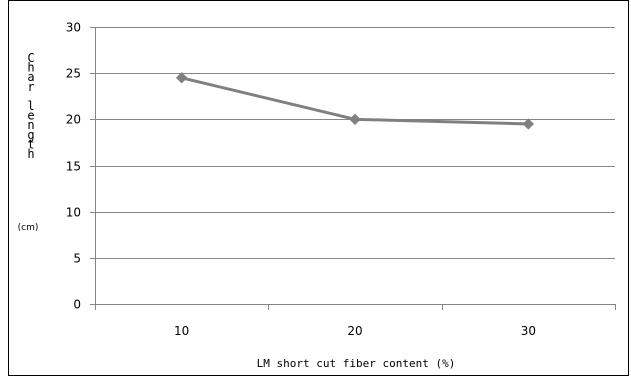 Image resolution: width=631 pixels, height=377 pixels. I want to click on y-axis-label-char: g, so click(30, 135).